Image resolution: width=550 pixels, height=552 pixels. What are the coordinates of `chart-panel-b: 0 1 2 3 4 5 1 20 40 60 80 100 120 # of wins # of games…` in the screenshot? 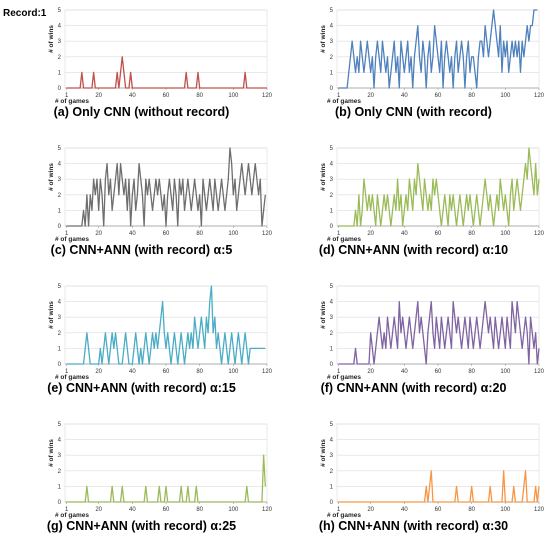 It's located at (413, 70).